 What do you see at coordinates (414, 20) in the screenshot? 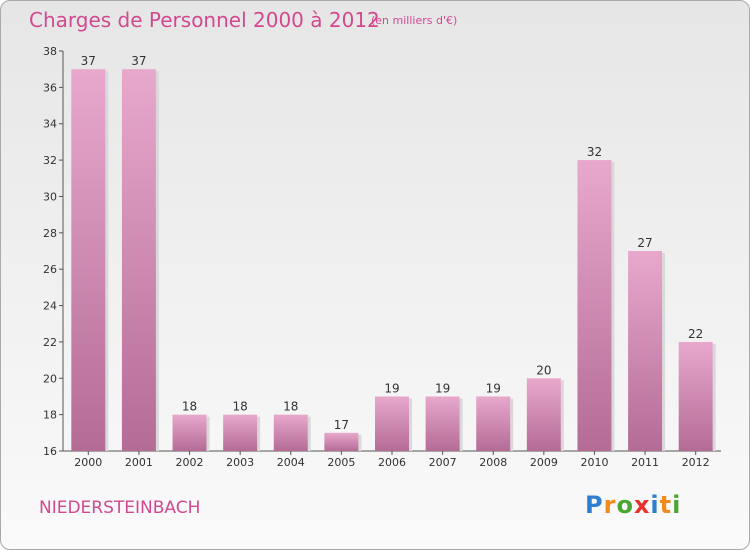
I see `chart-subtitle: (en milliers d'€)` at bounding box center [414, 20].